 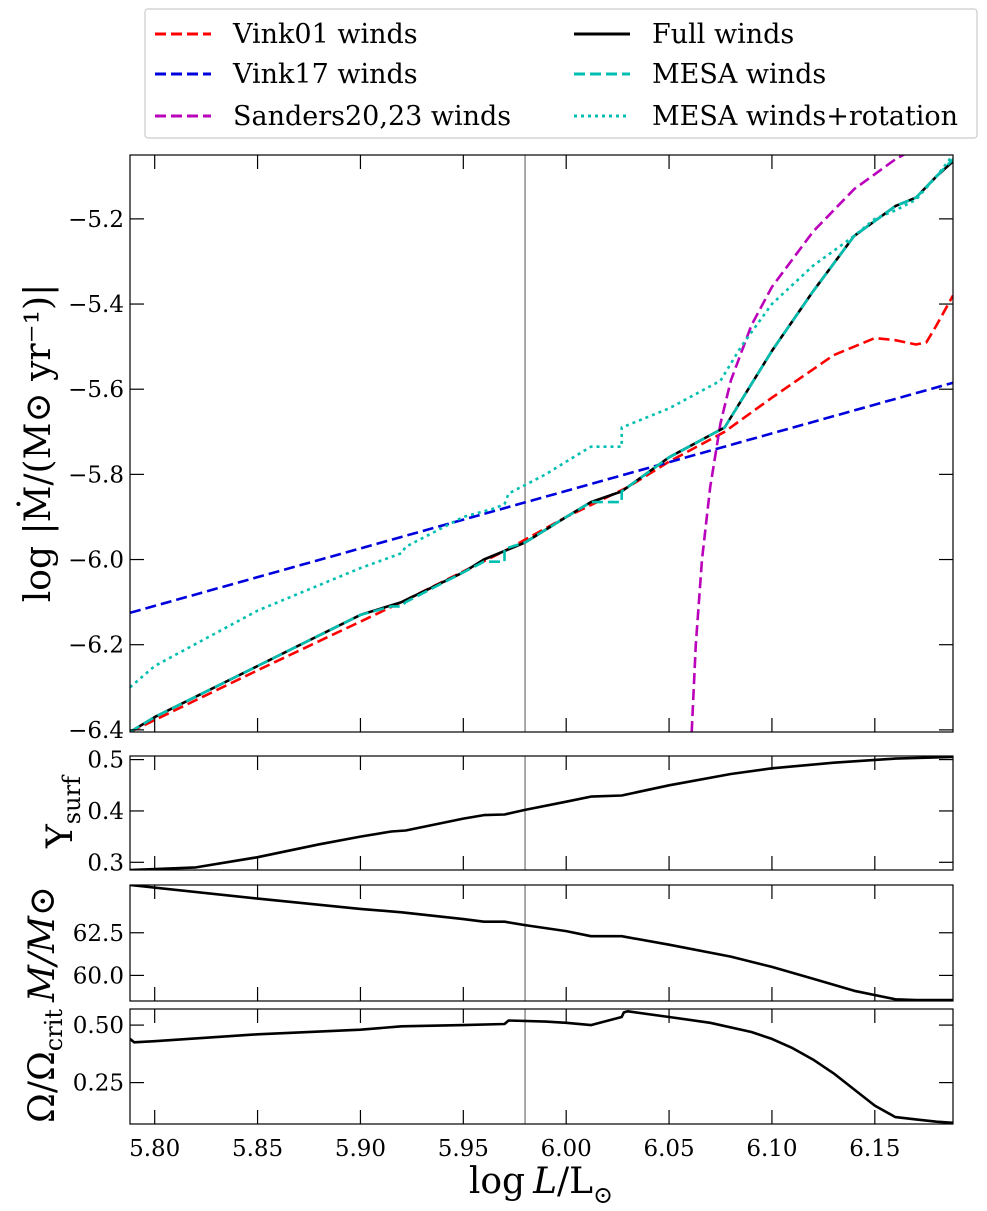 I want to click on mass-frame, so click(x=541, y=943).